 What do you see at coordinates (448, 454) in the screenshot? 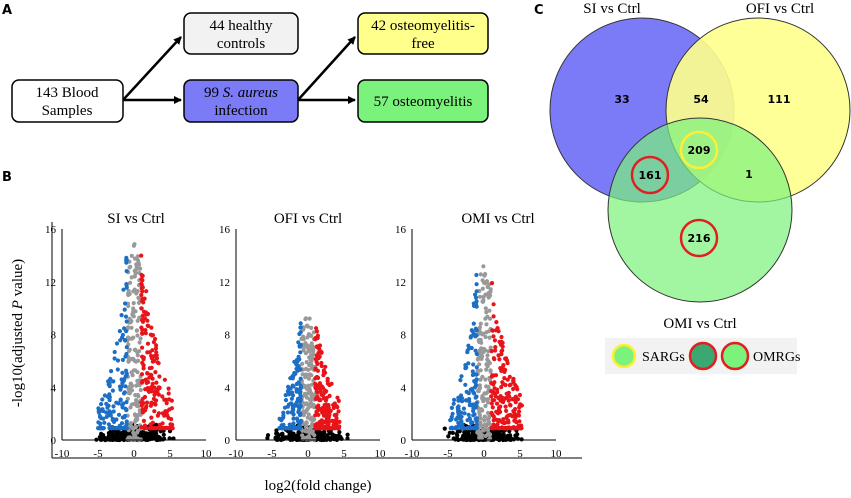
I see `volcano-xtick: -5` at bounding box center [448, 454].